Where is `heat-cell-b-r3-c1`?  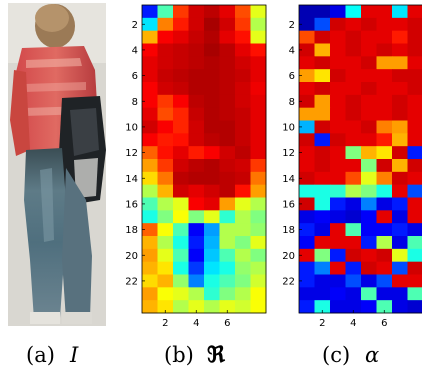
heat-cell-b-r3-c1 is located at coordinates (150, 37).